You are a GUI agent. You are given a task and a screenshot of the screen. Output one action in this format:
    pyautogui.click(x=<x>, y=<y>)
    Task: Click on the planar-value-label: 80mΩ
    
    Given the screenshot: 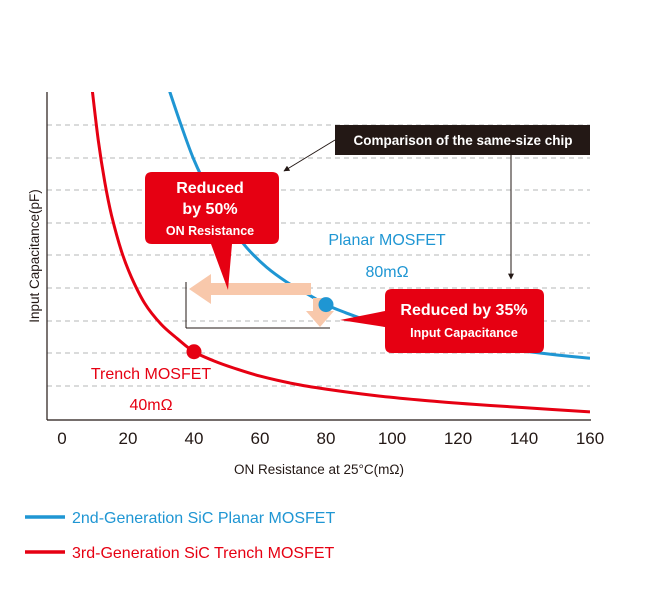 What is the action you would take?
    pyautogui.click(x=386, y=272)
    